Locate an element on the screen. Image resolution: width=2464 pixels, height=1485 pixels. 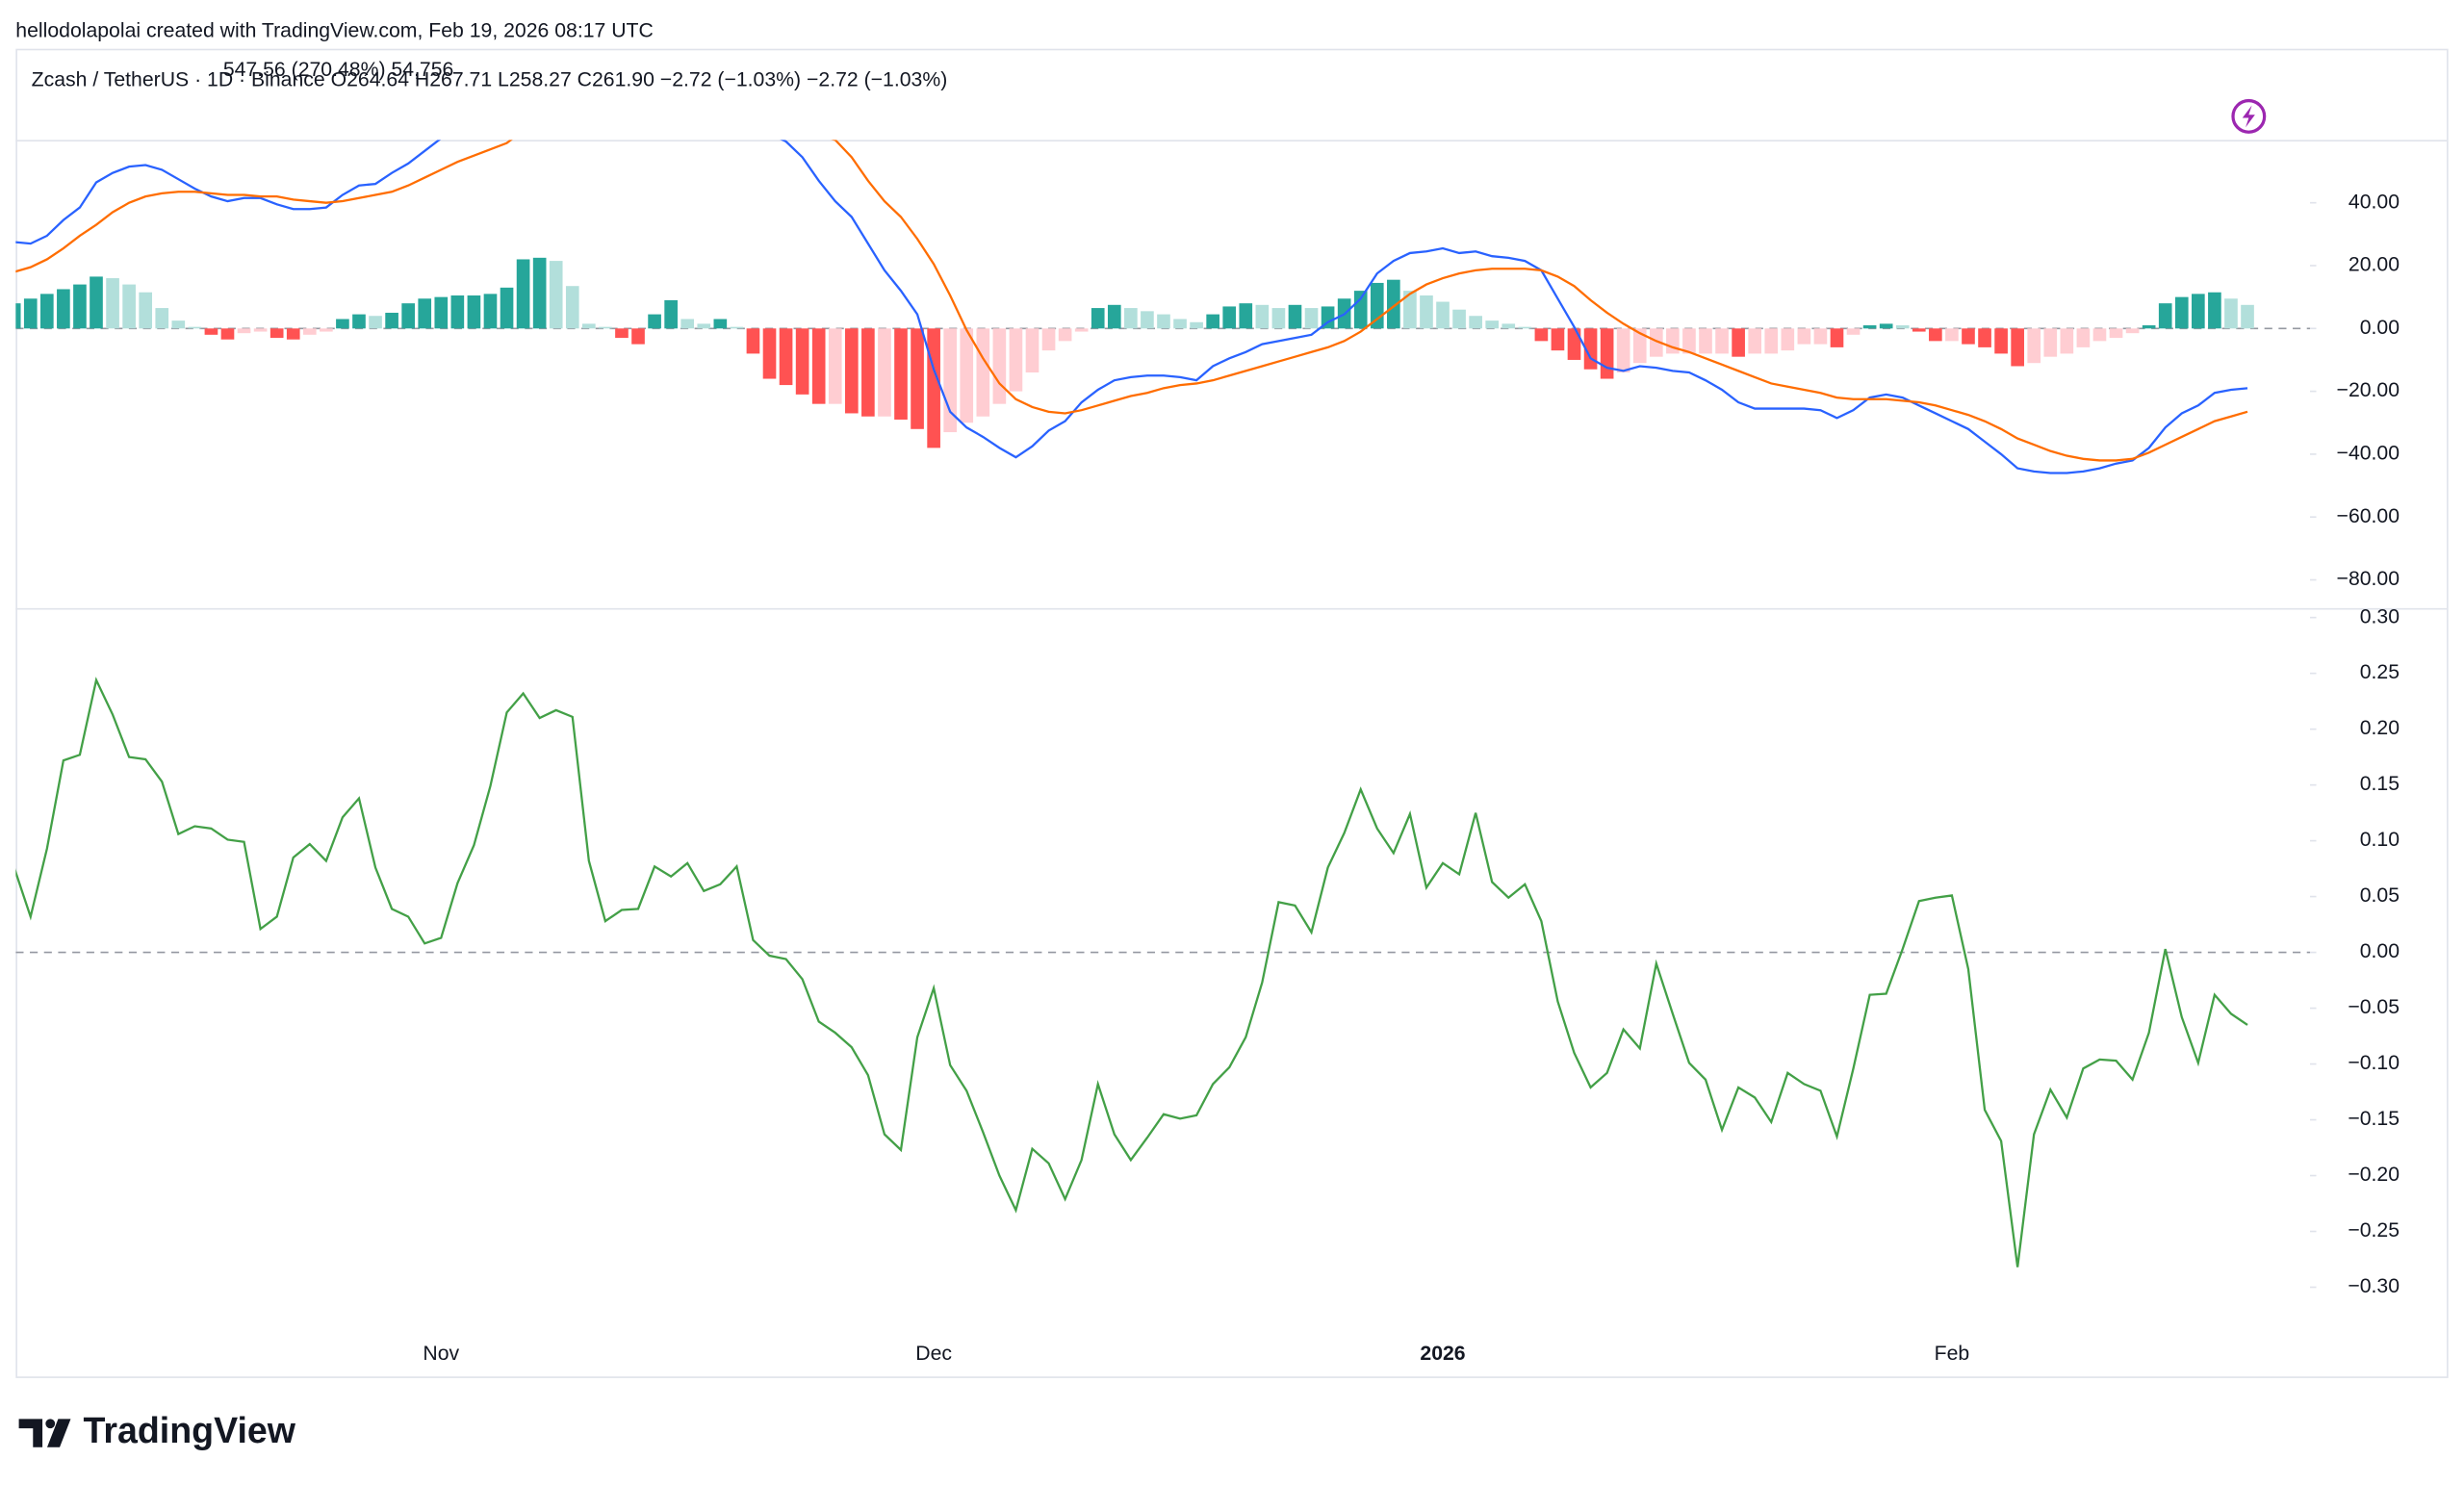
x-tick-label: Feb is located at coordinates (1952, 1354).